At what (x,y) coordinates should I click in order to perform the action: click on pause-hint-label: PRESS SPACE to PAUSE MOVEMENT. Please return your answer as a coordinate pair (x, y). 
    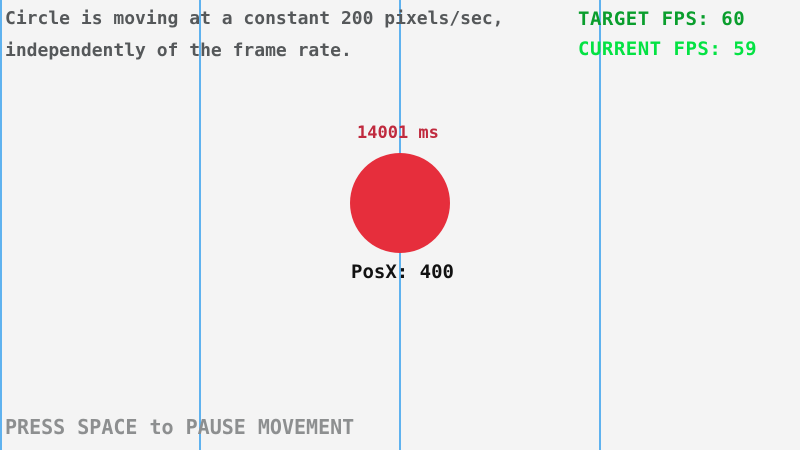
    Looking at the image, I should click on (180, 427).